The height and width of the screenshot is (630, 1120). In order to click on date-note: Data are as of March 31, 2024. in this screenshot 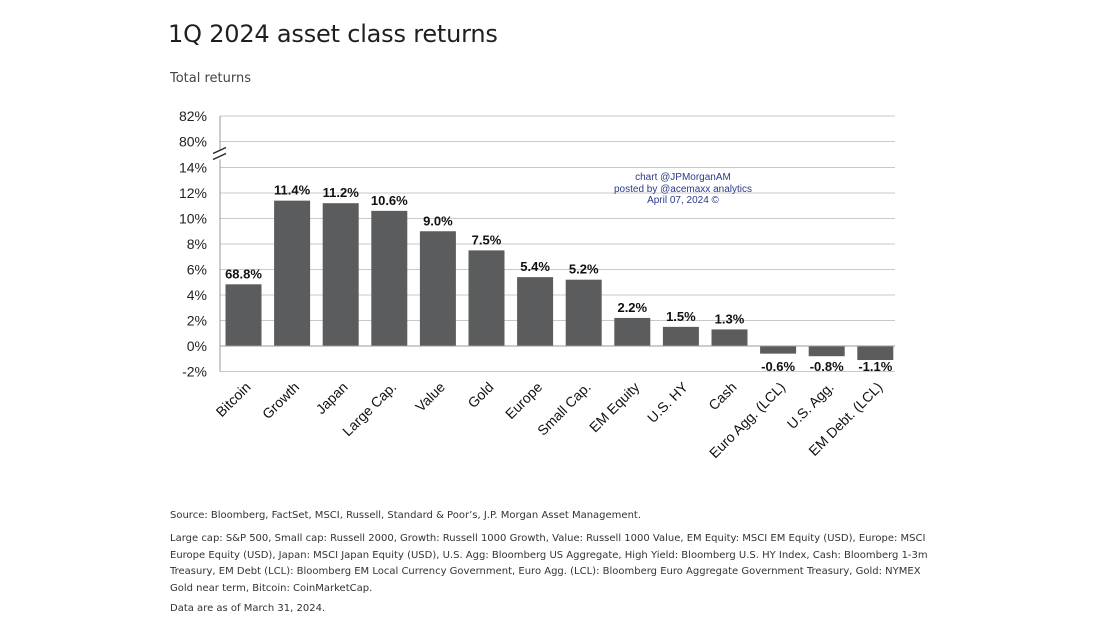, I will do `click(248, 608)`.